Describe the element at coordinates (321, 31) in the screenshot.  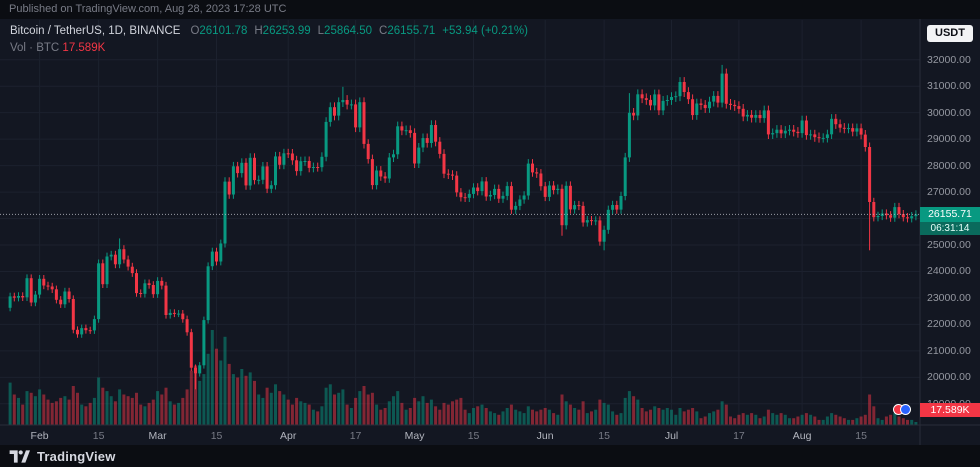
I see `low-label: L` at that location.